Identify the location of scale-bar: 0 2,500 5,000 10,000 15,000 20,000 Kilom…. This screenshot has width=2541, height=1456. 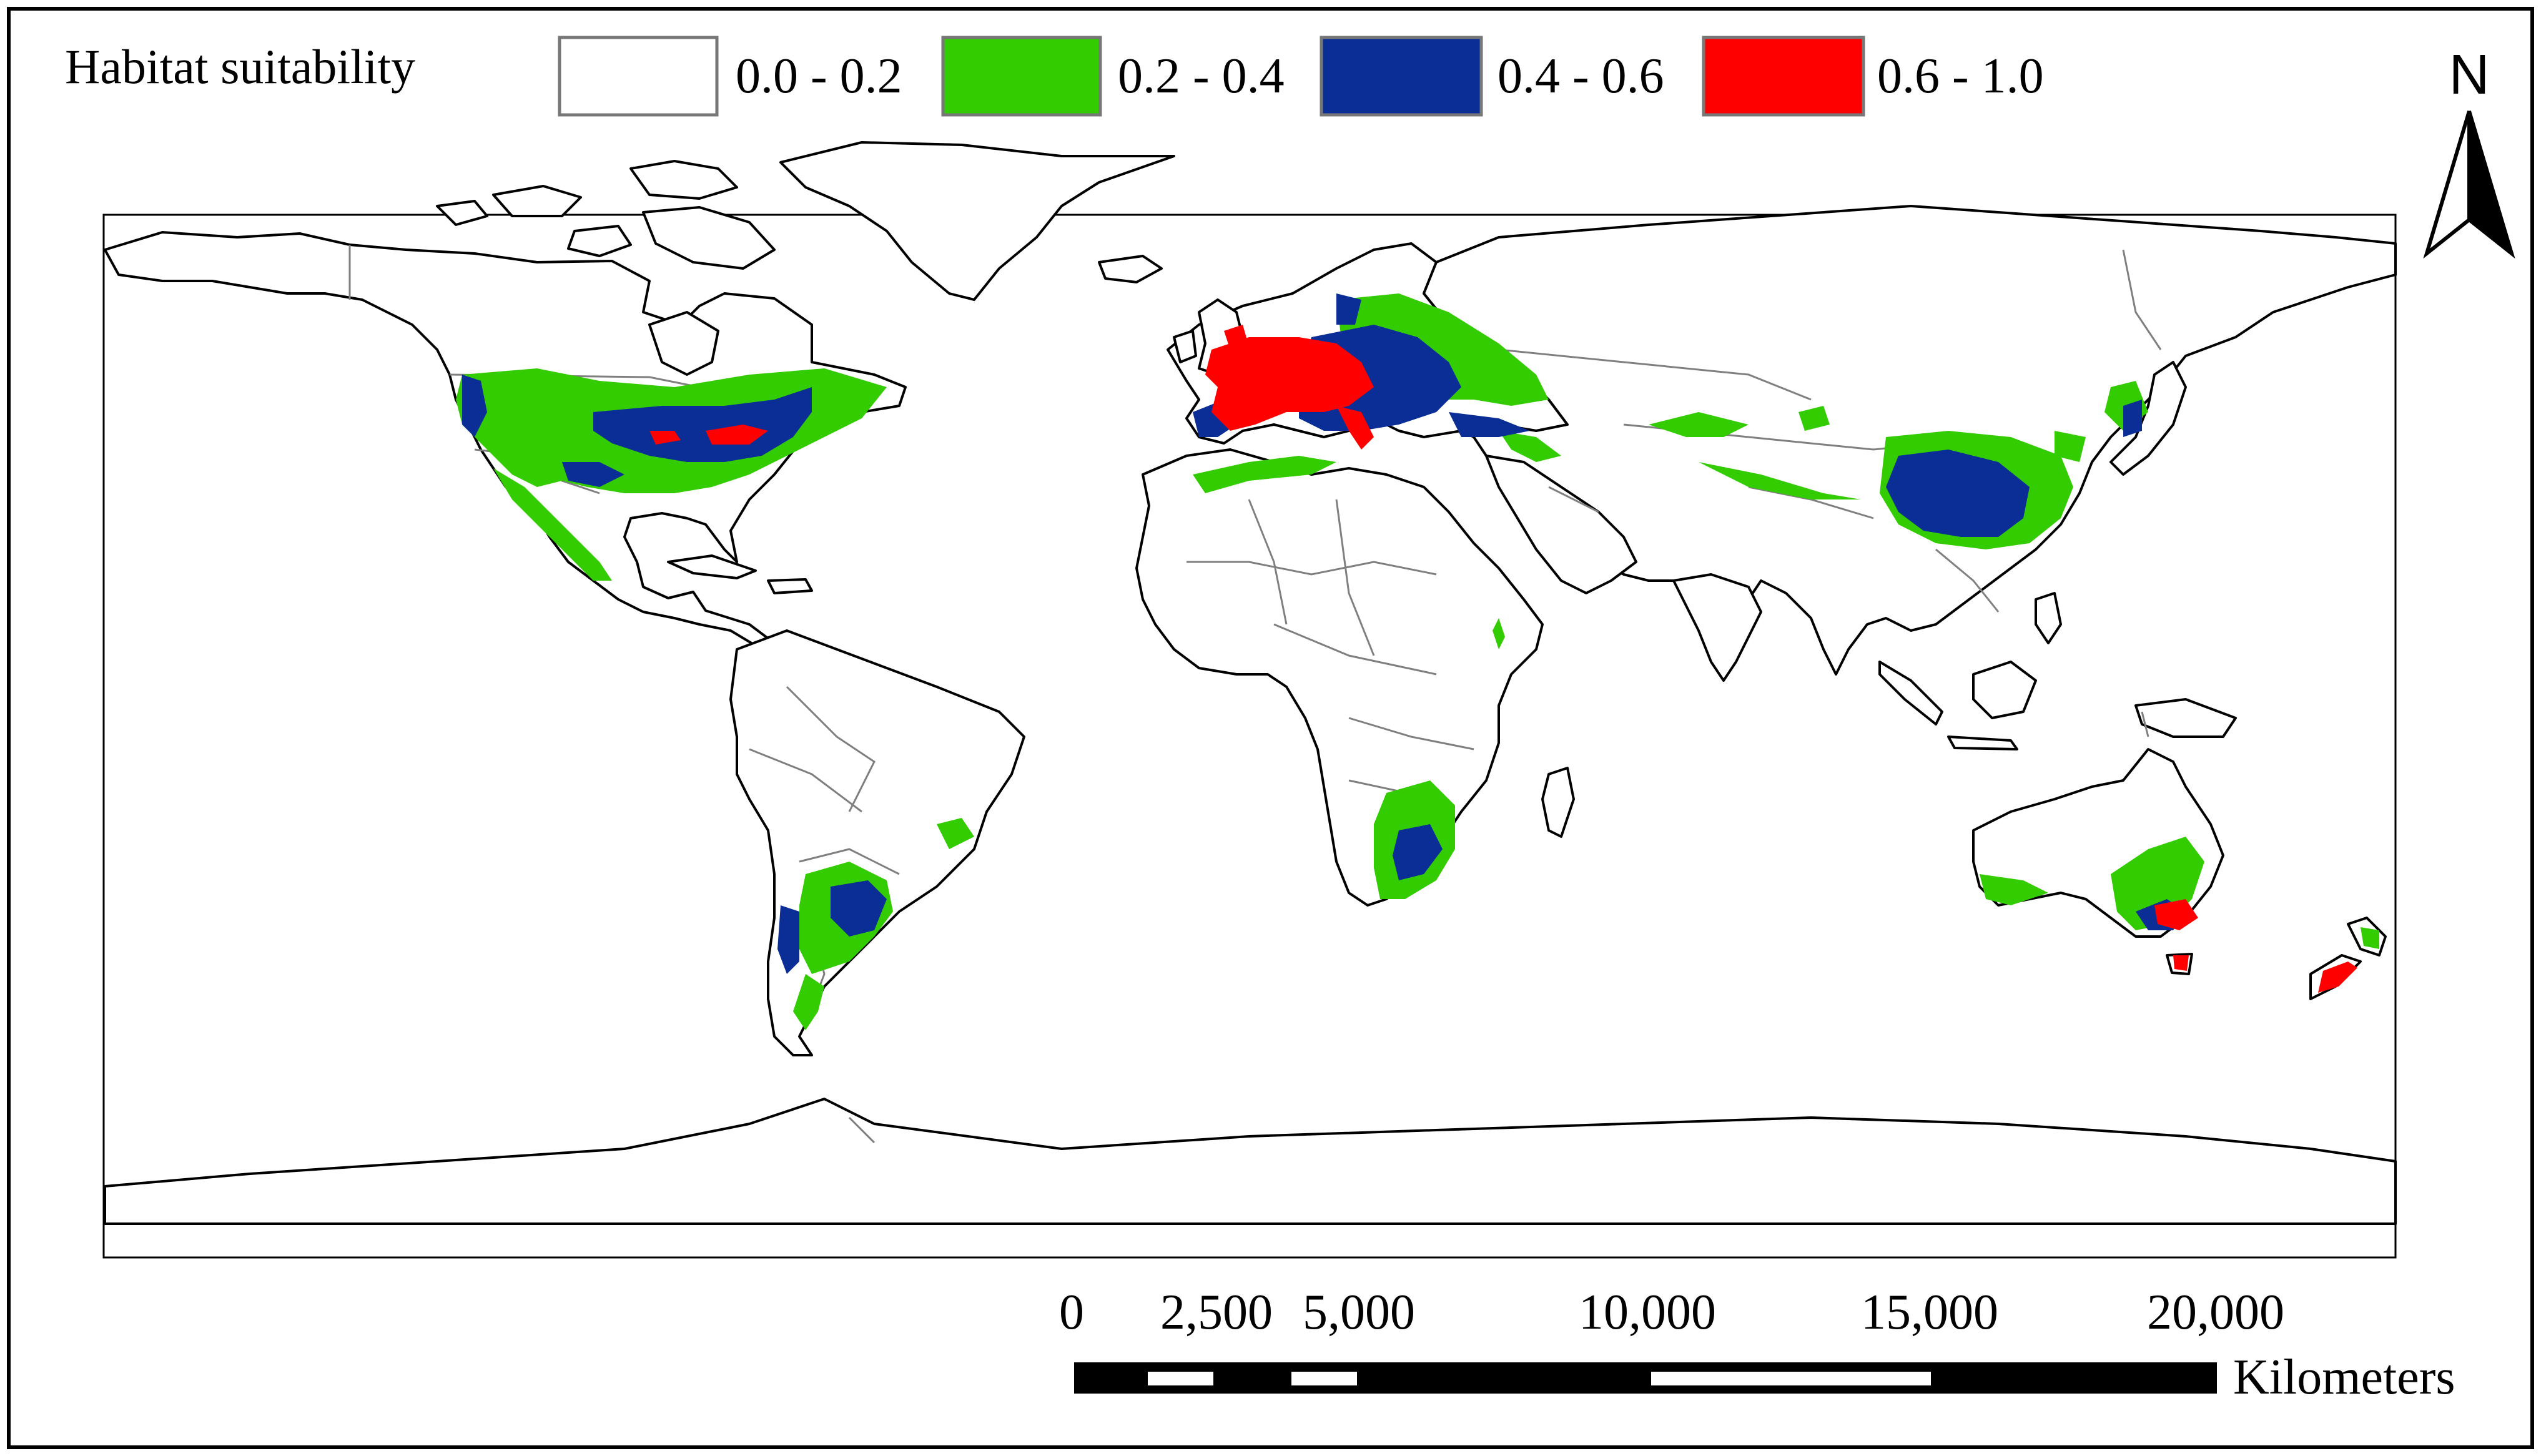
(1757, 1345).